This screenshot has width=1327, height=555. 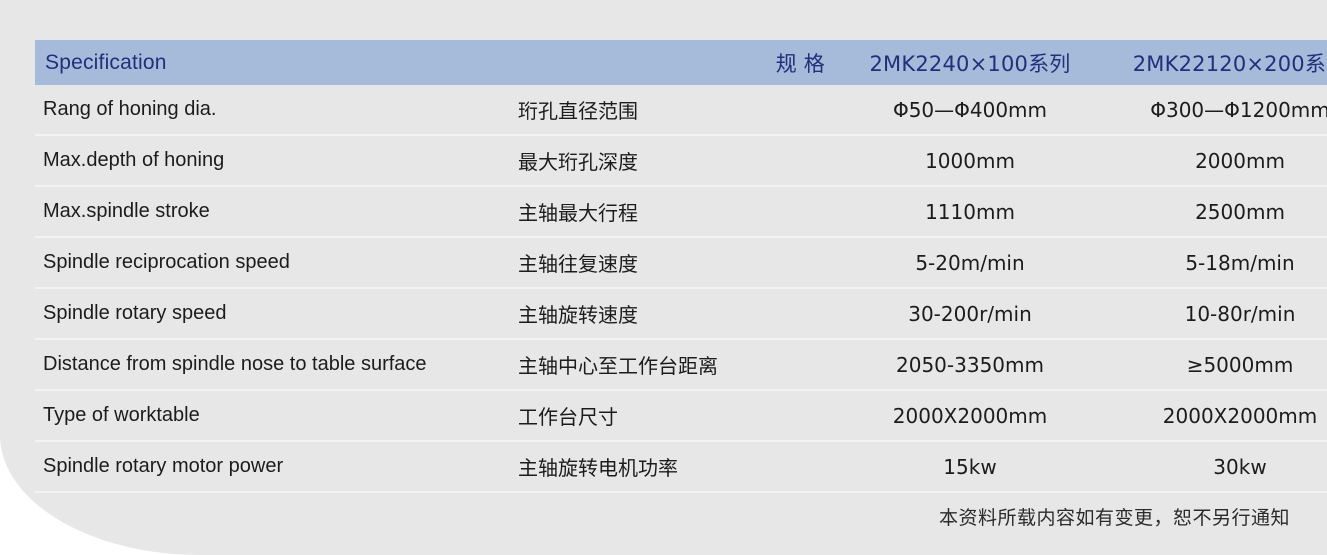 What do you see at coordinates (272, 416) in the screenshot?
I see `cell-specification-en: Type of worktable` at bounding box center [272, 416].